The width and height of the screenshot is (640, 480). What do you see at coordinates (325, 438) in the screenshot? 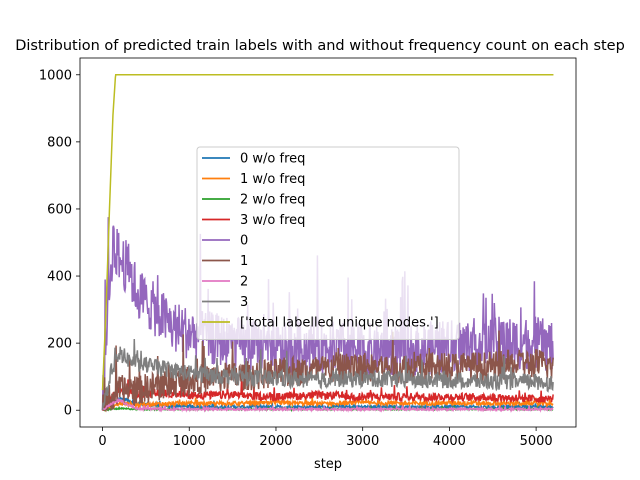
I see `x-axis-ticks: 0 1000 2000 3000 4000 5000` at bounding box center [325, 438].